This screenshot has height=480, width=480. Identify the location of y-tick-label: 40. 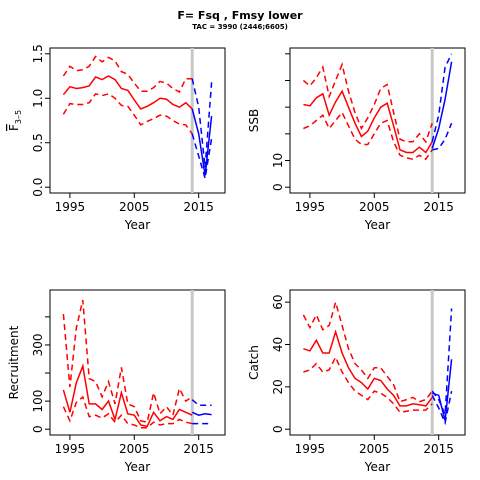
(278, 344).